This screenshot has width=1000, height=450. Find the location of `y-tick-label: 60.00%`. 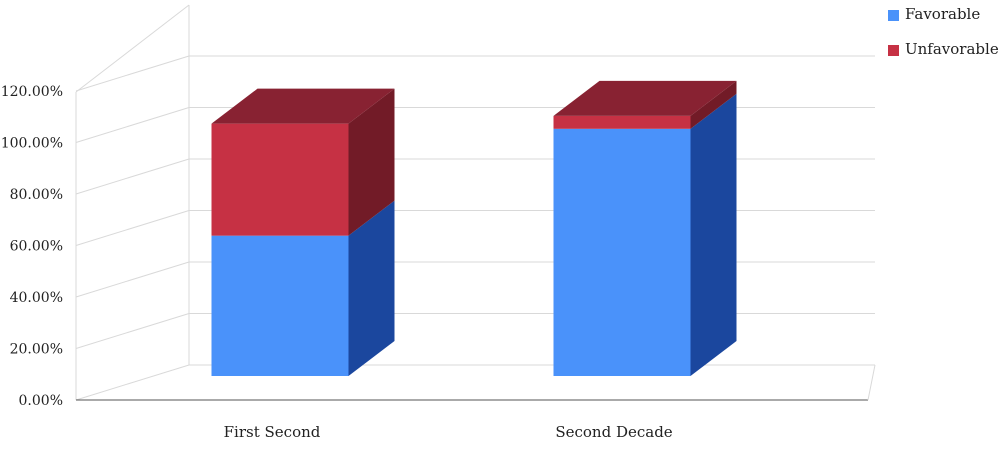

y-tick-label: 60.00% is located at coordinates (36, 247).